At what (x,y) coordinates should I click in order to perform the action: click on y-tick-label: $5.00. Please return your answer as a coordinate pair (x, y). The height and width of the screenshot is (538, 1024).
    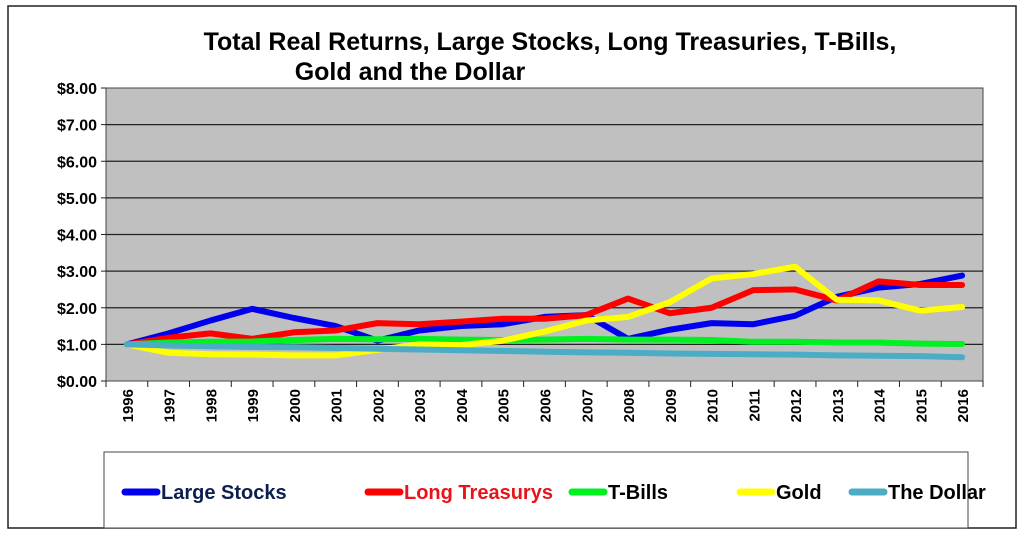
    Looking at the image, I should click on (77, 199).